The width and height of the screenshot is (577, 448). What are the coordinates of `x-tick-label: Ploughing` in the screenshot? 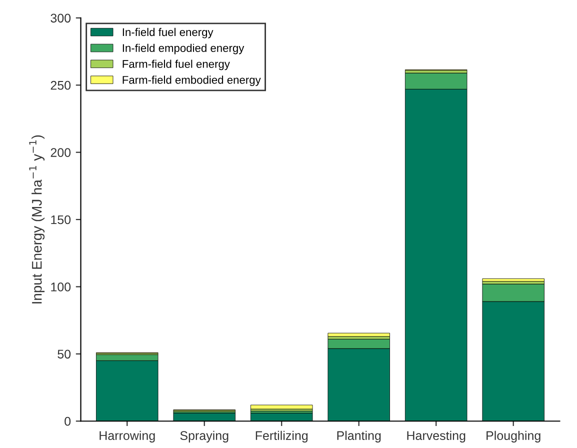 It's located at (513, 436).